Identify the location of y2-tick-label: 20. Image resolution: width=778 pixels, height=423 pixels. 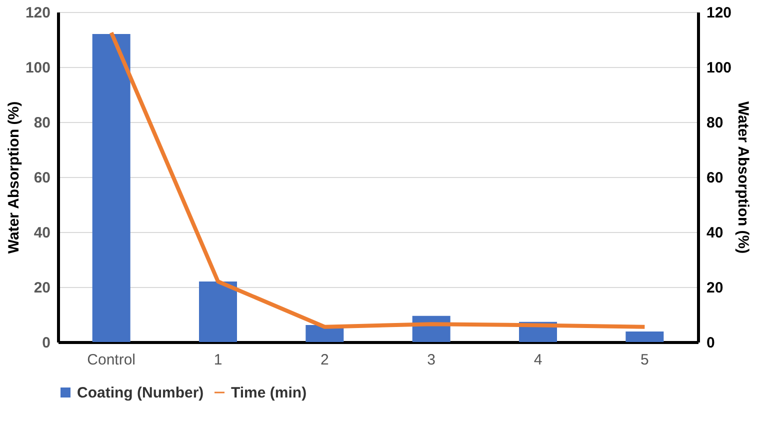
(715, 288).